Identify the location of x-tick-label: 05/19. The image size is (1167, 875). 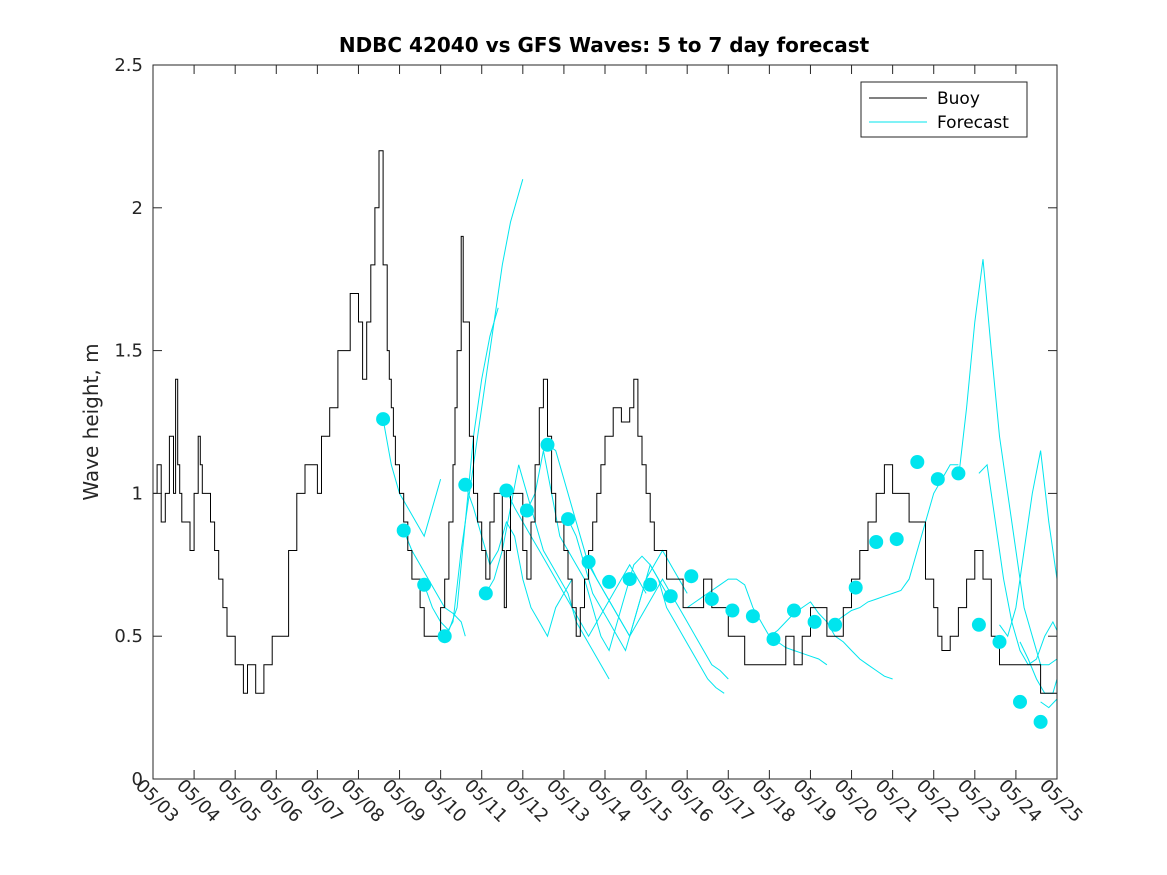
(815, 801).